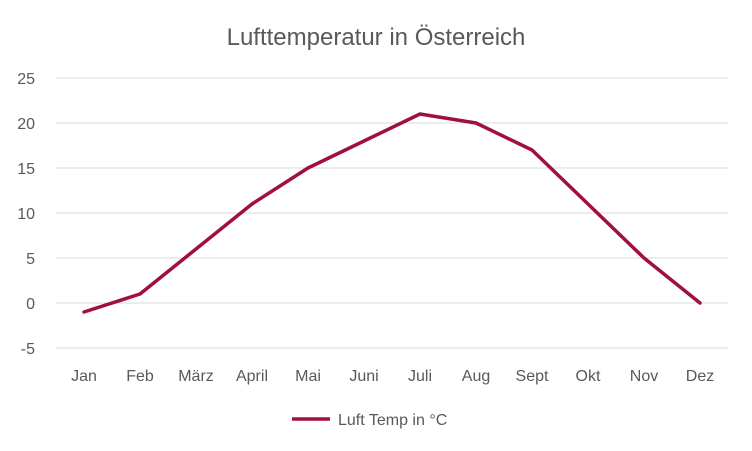 Image resolution: width=752 pixels, height=451 pixels. I want to click on x-tick-label: Feb, so click(140, 376).